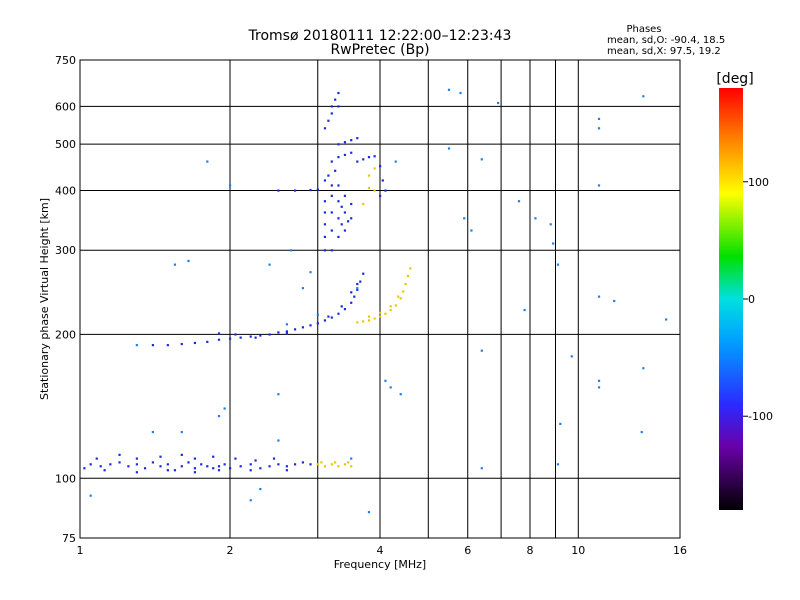 This screenshot has height=600, width=800. What do you see at coordinates (751, 299) in the screenshot?
I see `colorbar-tick-label: 0` at bounding box center [751, 299].